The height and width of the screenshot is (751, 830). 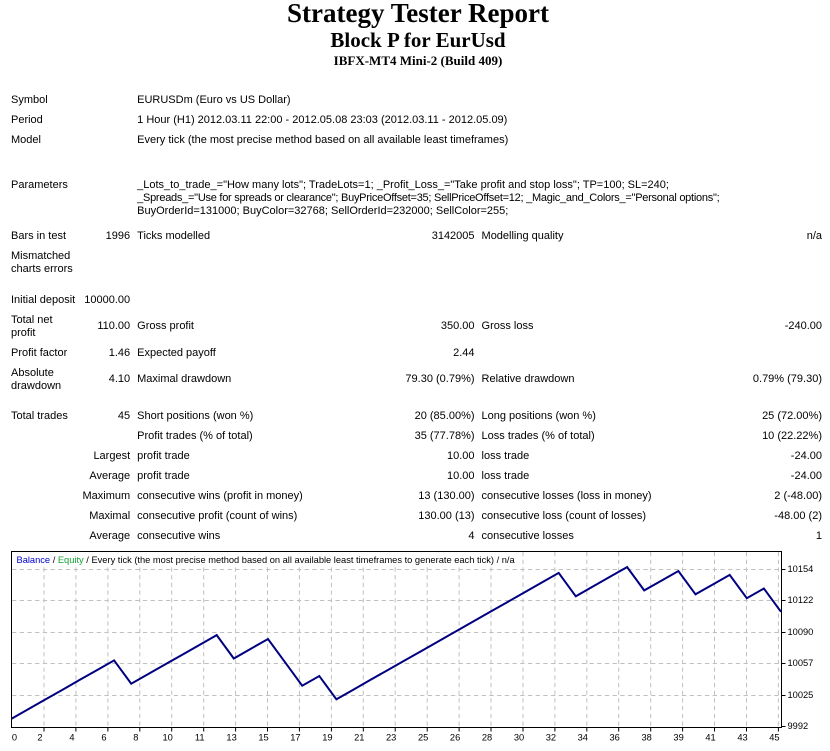 What do you see at coordinates (801, 663) in the screenshot?
I see `svg-text: 10057` at bounding box center [801, 663].